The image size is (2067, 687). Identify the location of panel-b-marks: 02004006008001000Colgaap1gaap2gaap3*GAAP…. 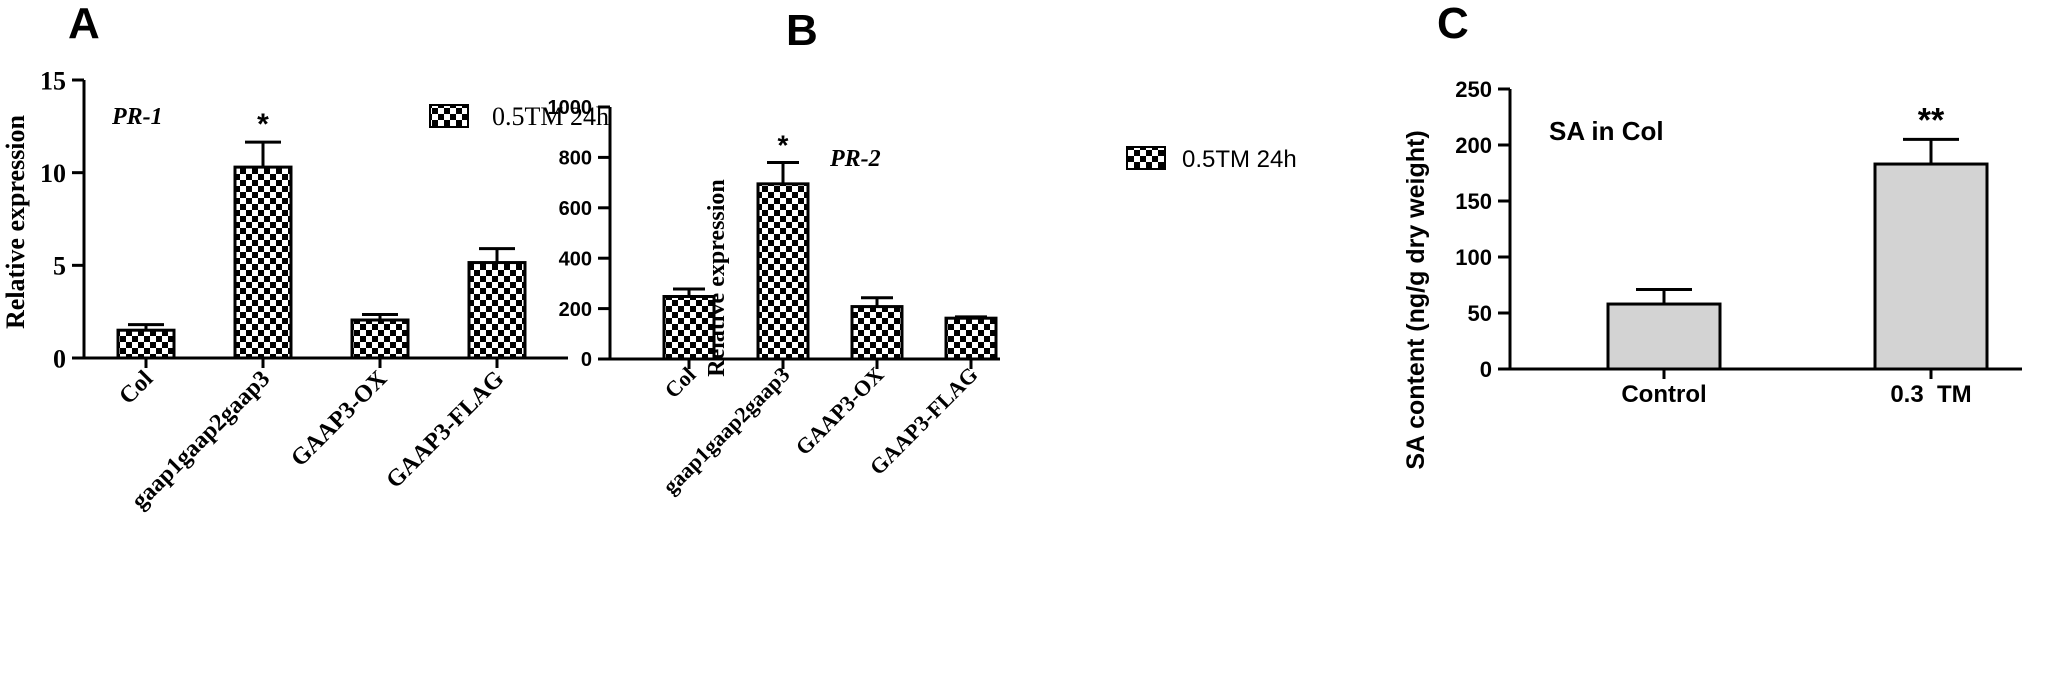
(774, 298).